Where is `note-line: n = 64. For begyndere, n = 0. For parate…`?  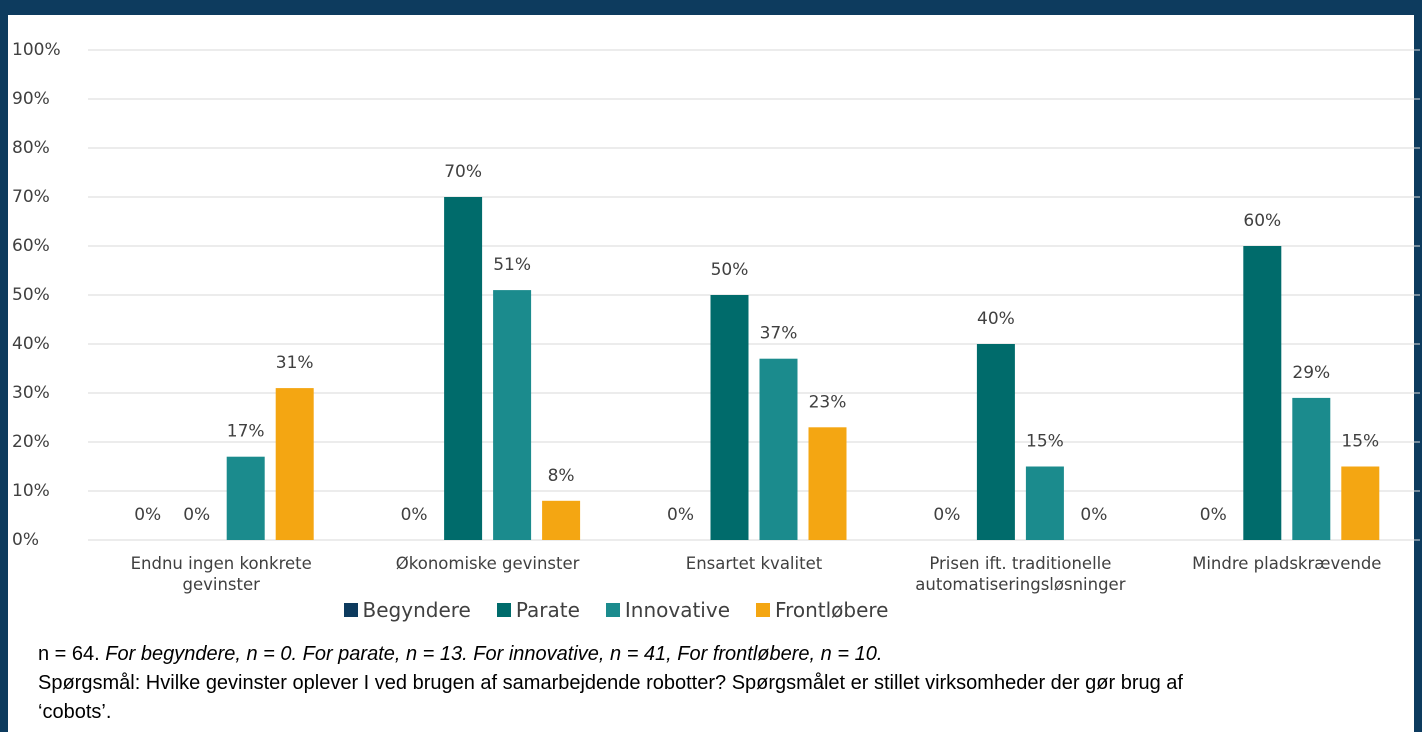 note-line: n = 64. For begyndere, n = 0. For parate… is located at coordinates (628, 654).